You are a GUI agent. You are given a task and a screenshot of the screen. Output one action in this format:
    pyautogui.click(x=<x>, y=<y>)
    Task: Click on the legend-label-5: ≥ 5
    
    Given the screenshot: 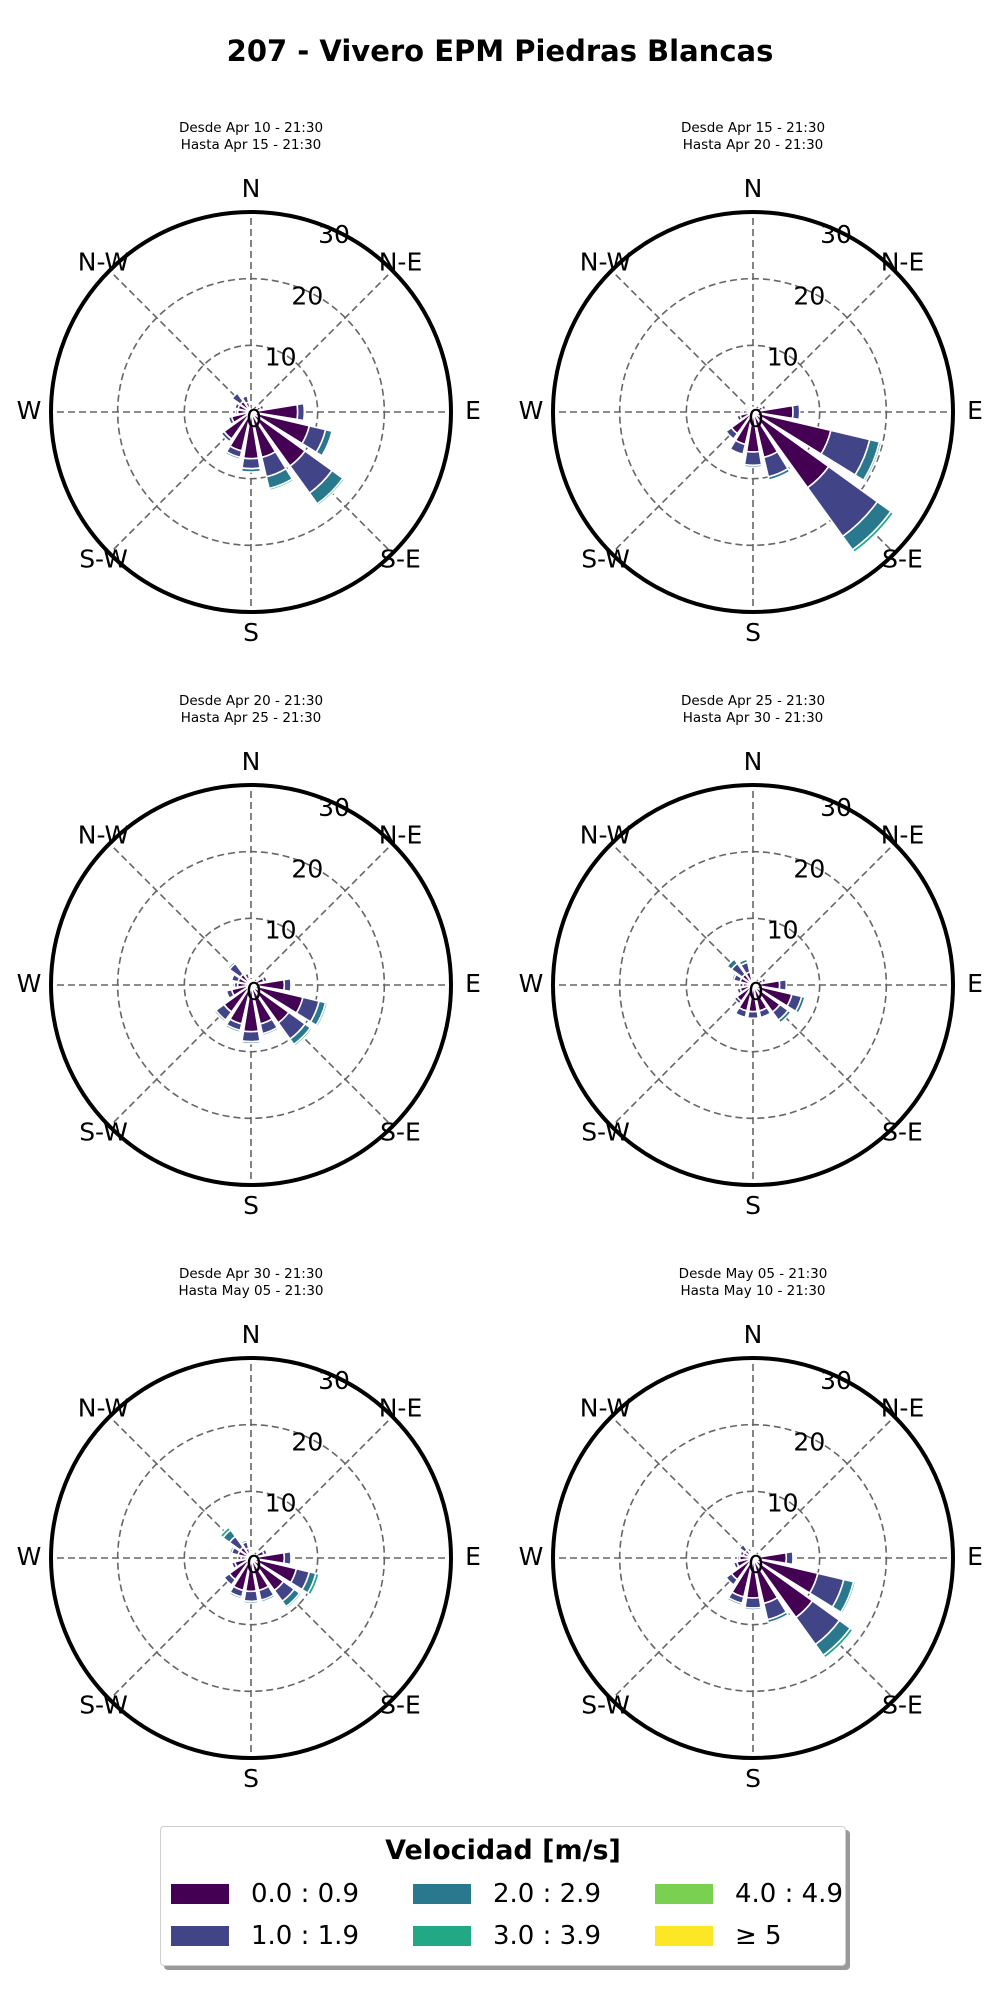 What is the action you would take?
    pyautogui.click(x=758, y=1936)
    